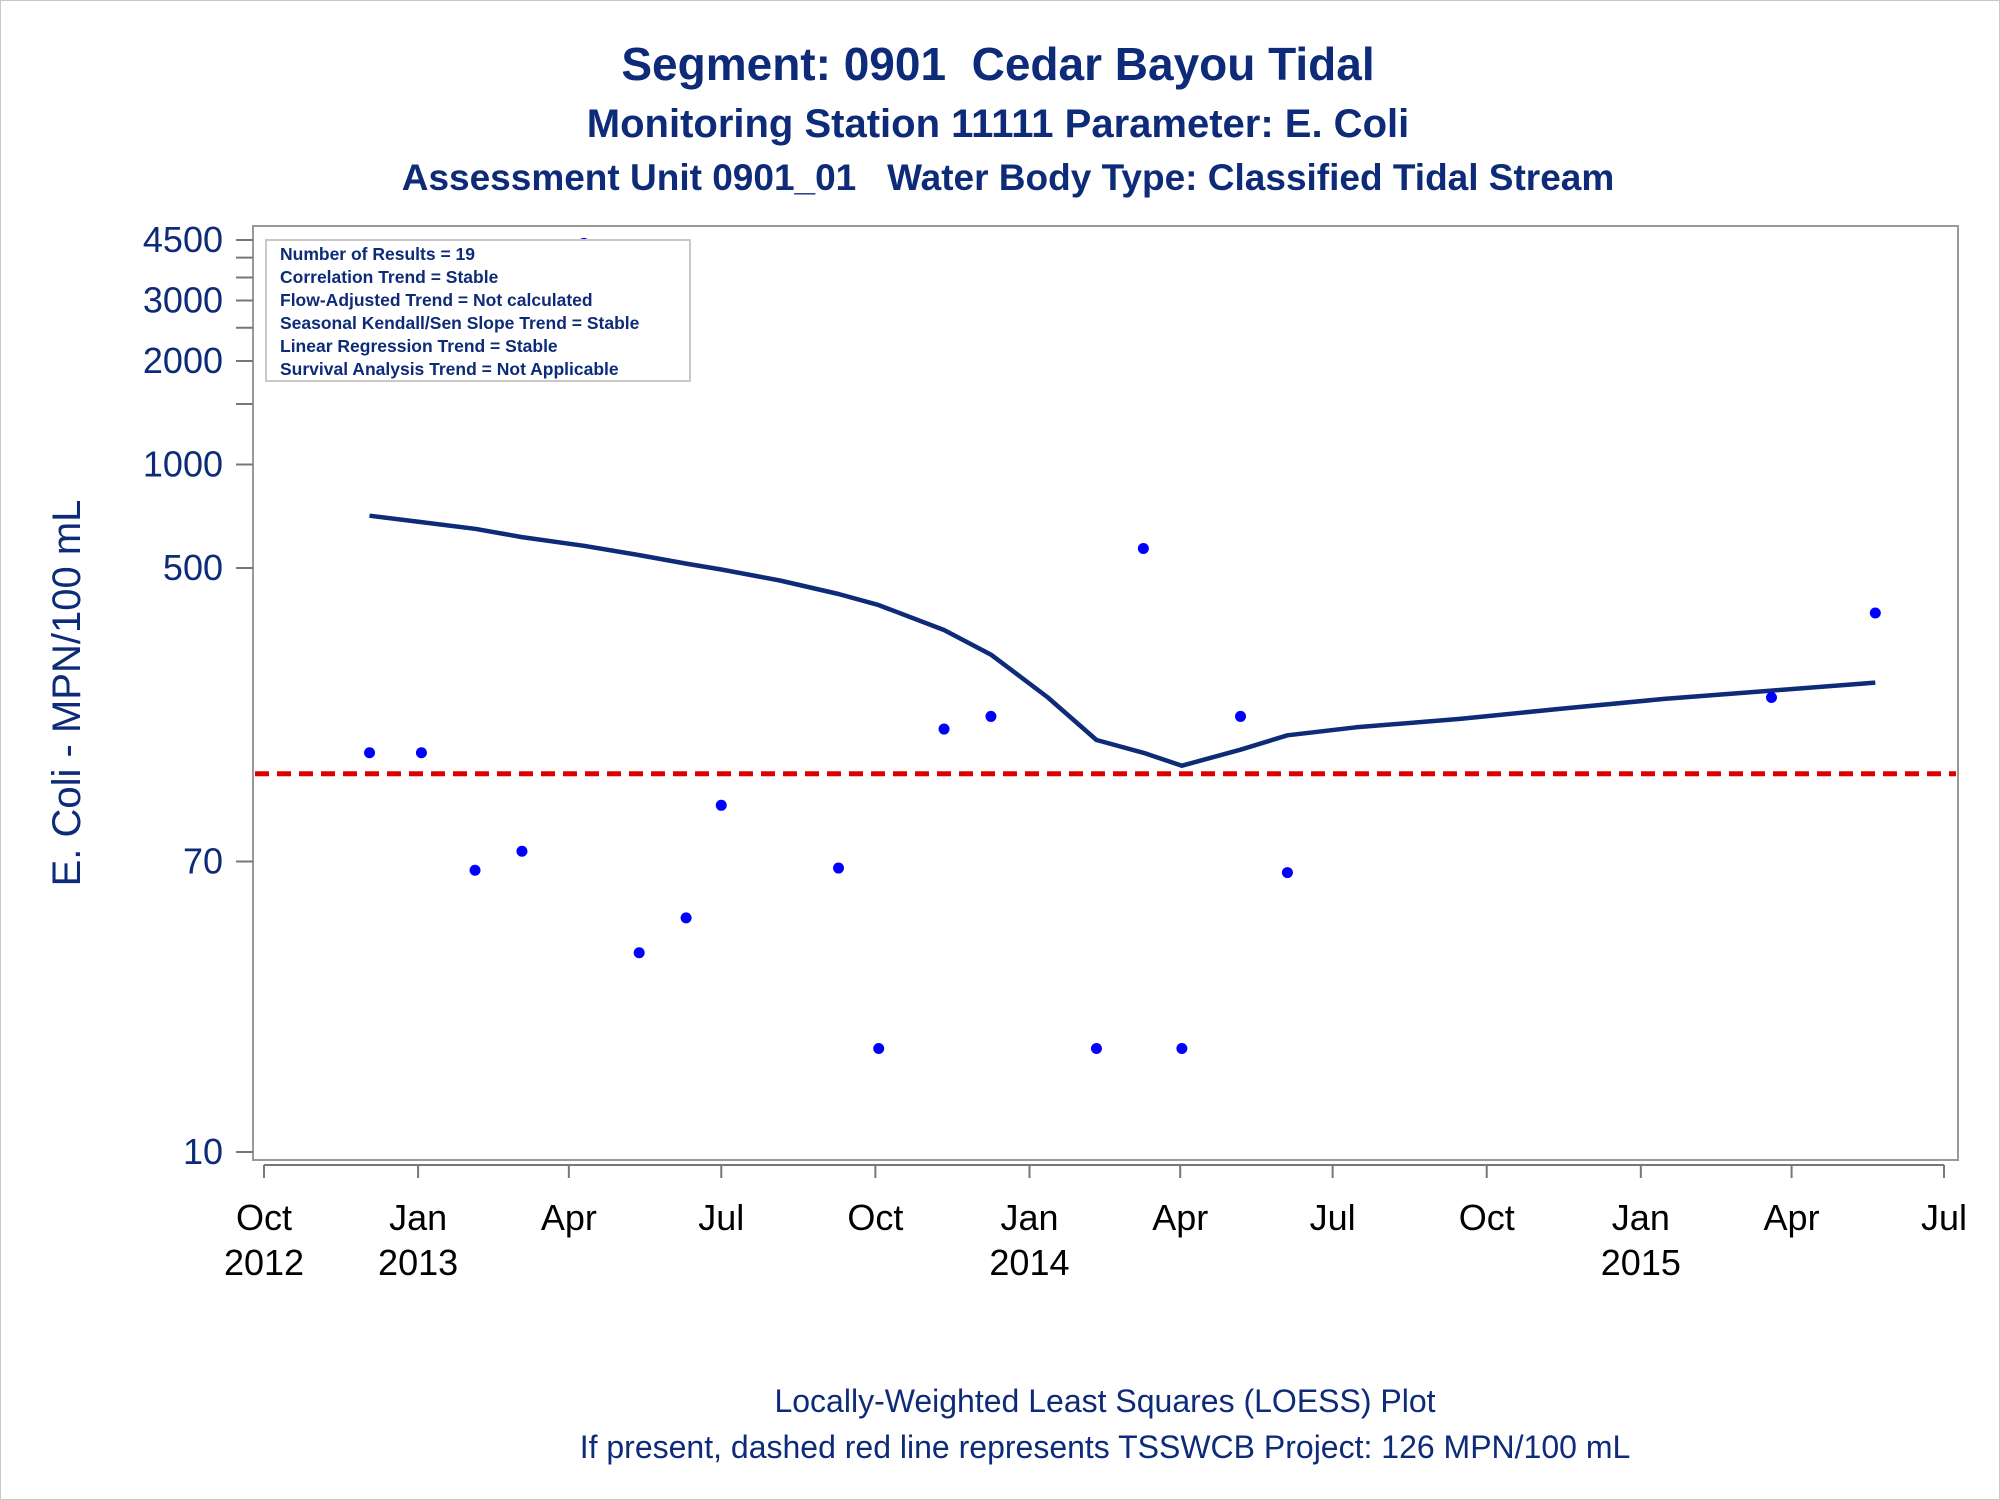 This screenshot has width=2000, height=1500. I want to click on y-tick-label: 3000, so click(183, 300).